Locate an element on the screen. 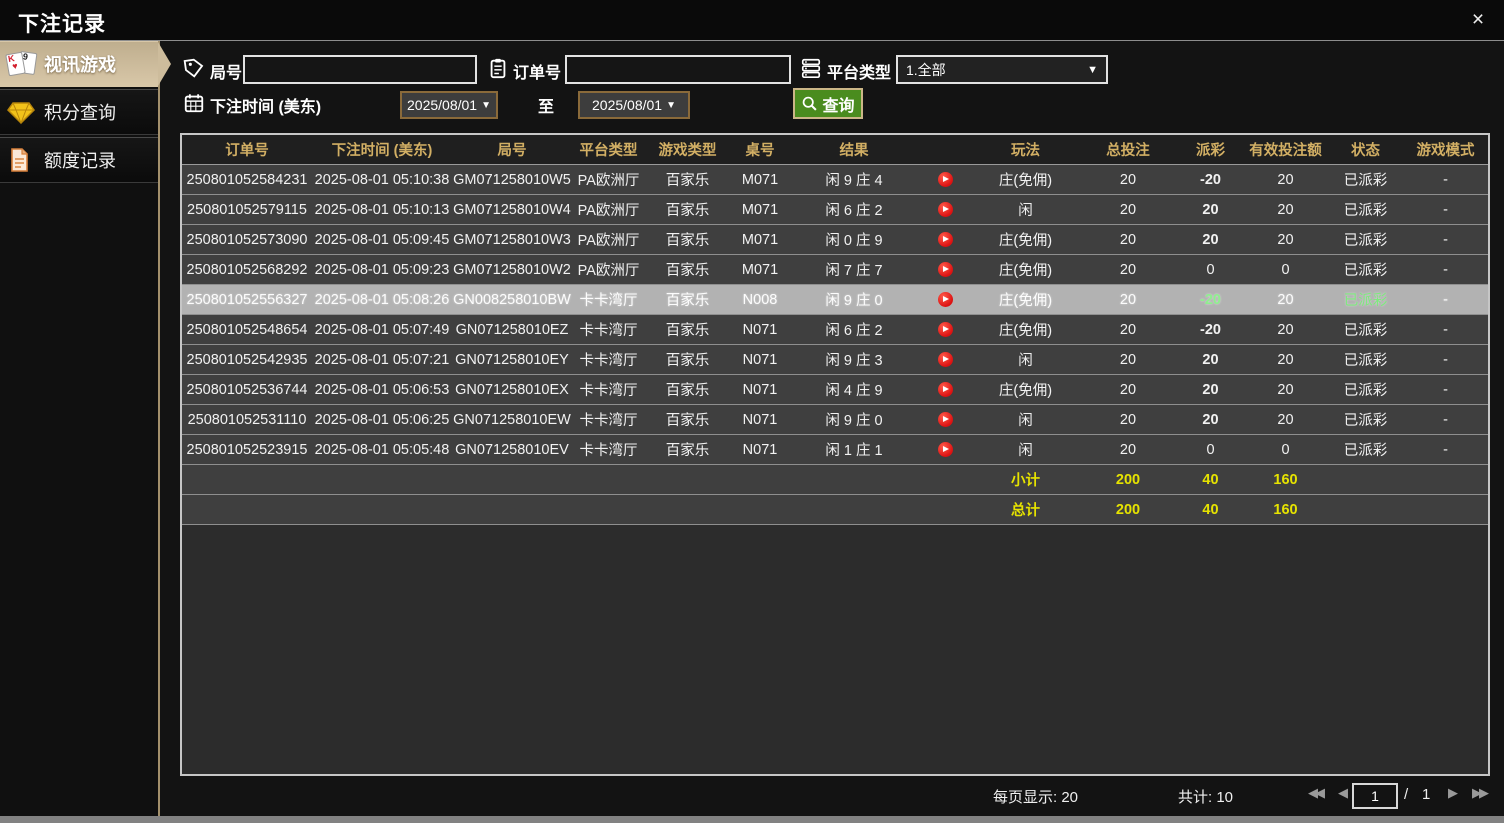 This screenshot has height=823, width=1504. sum-valid-bet: 160 is located at coordinates (1285, 479).